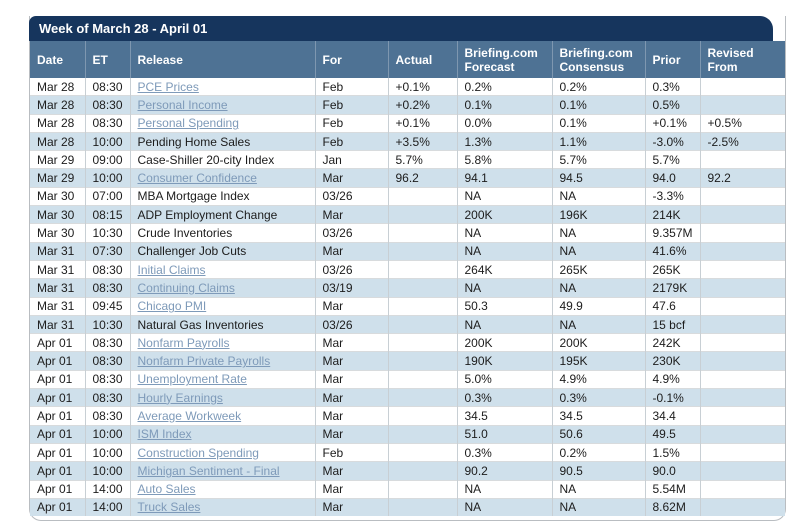 The height and width of the screenshot is (532, 800). What do you see at coordinates (169, 507) in the screenshot?
I see `release-link: Truck Sales` at bounding box center [169, 507].